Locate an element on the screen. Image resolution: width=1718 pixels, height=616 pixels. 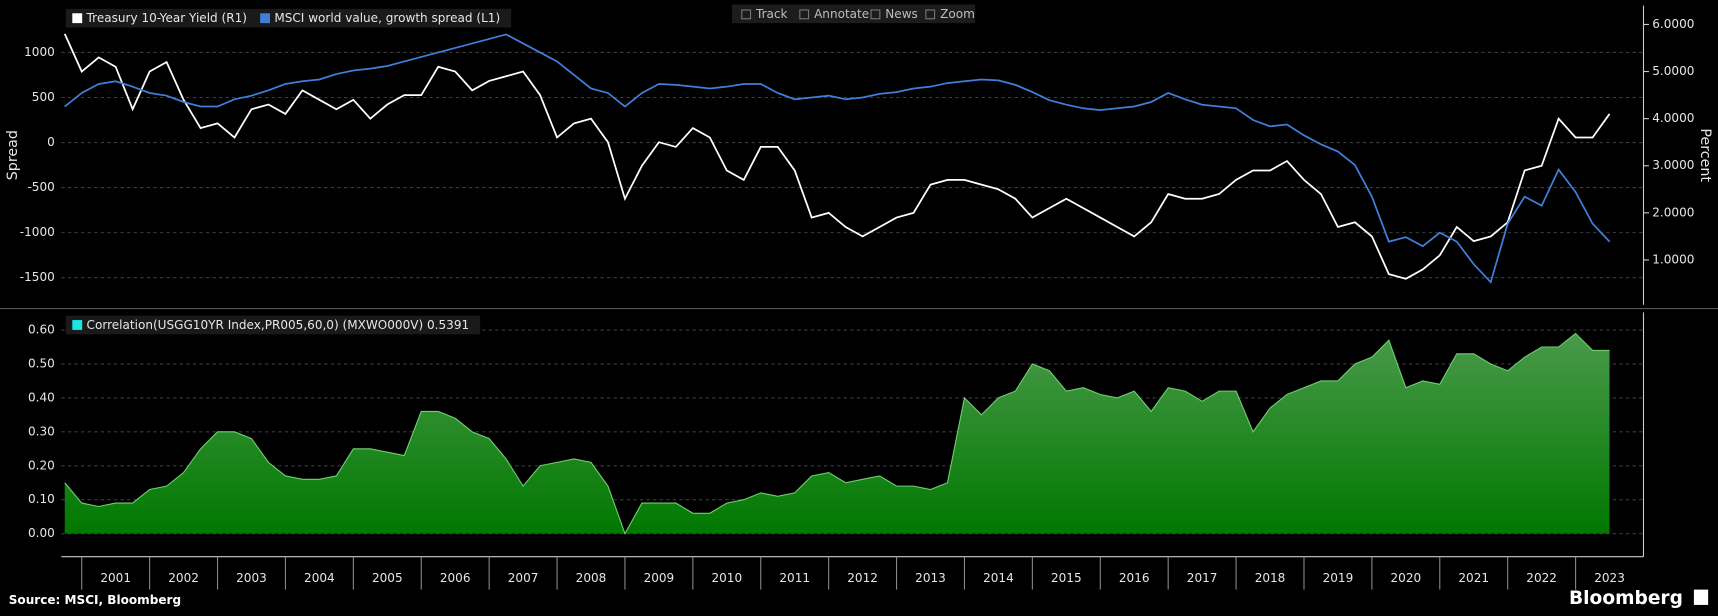
x-tick-label: 2008 is located at coordinates (591, 578).